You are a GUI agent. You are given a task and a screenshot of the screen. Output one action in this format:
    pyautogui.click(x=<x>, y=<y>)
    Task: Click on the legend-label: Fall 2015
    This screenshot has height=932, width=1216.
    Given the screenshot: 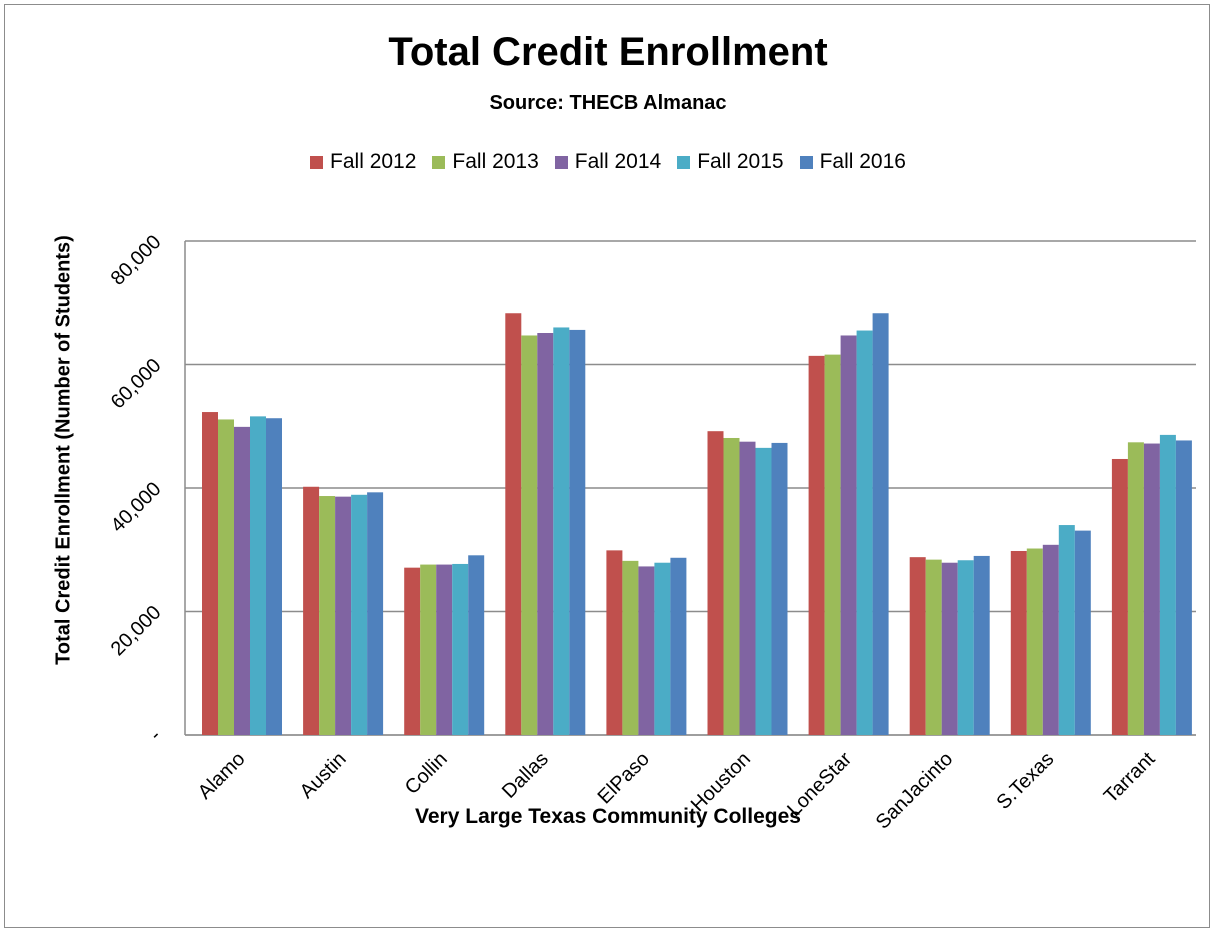 What is the action you would take?
    pyautogui.click(x=740, y=161)
    